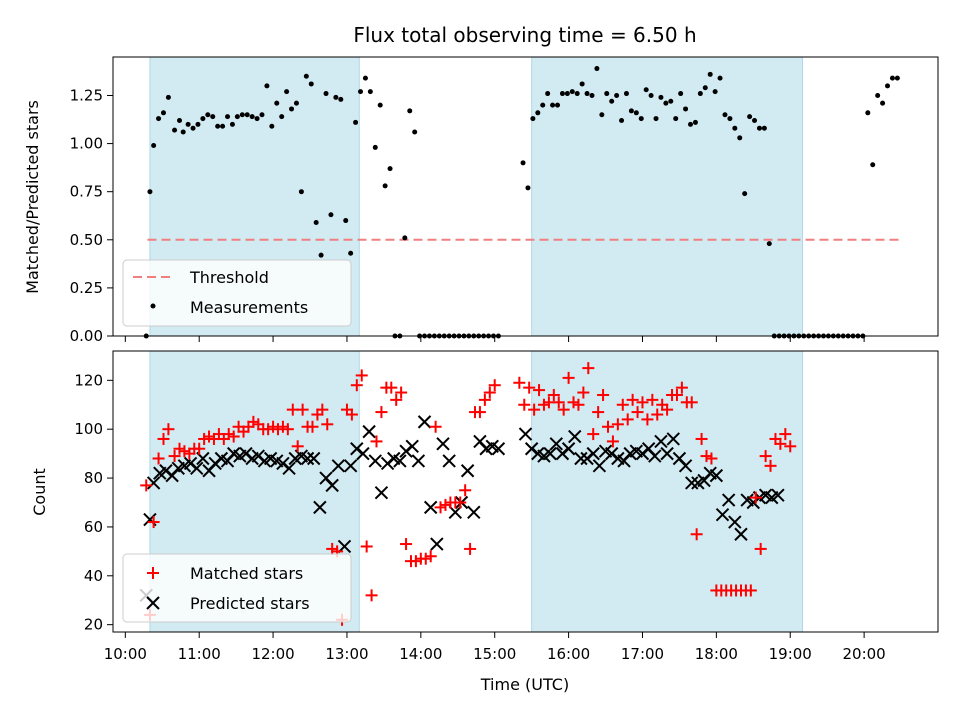  What do you see at coordinates (642, 654) in the screenshot?
I see `x-tick-label: 17:00` at bounding box center [642, 654].